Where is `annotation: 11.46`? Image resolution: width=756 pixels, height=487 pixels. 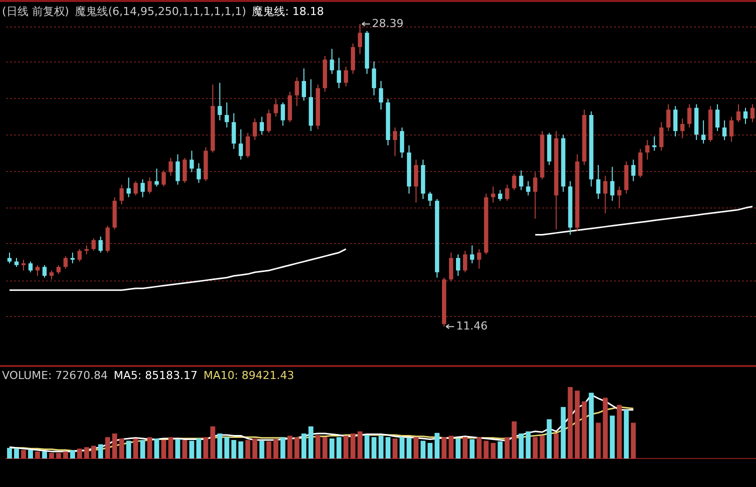
annotation: 11.46 is located at coordinates (472, 325).